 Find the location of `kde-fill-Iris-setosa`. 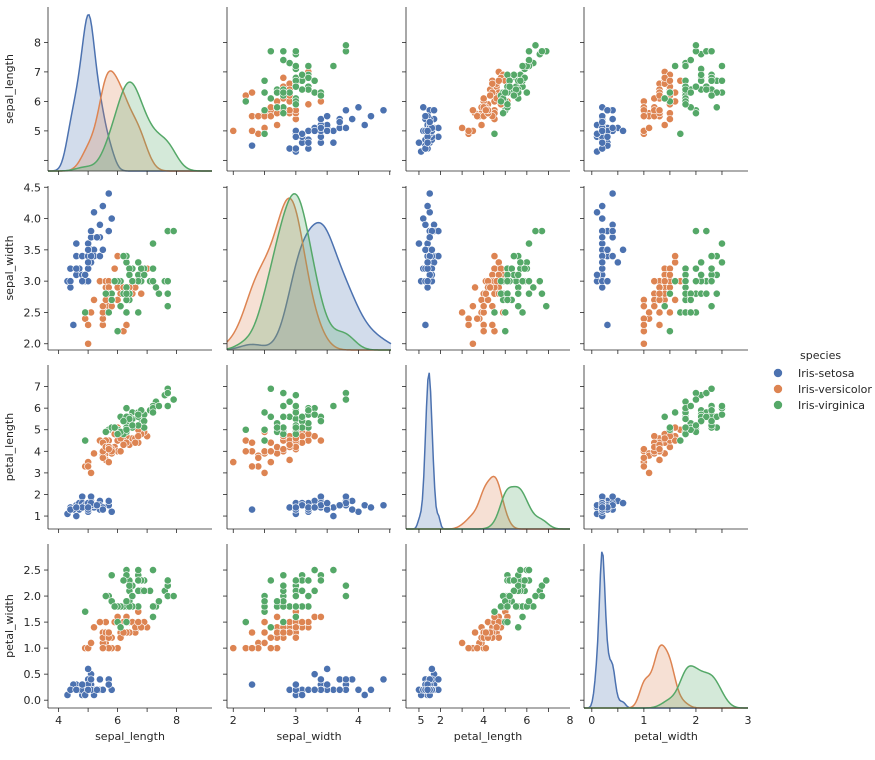

kde-fill-Iris-setosa is located at coordinates (666, 629).